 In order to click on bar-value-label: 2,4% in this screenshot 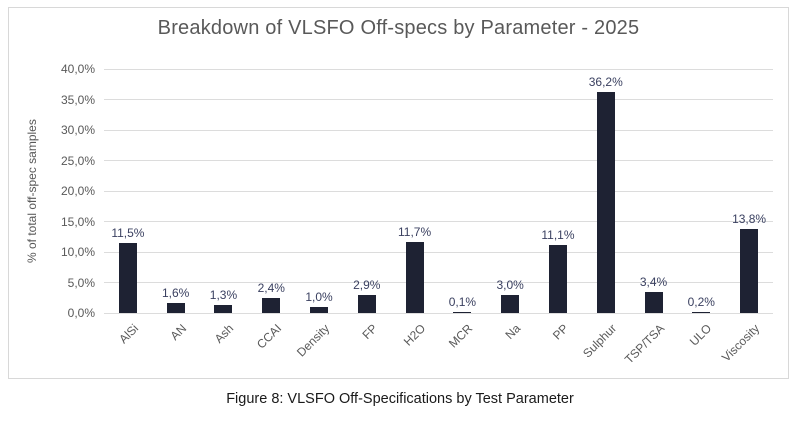, I will do `click(271, 288)`.